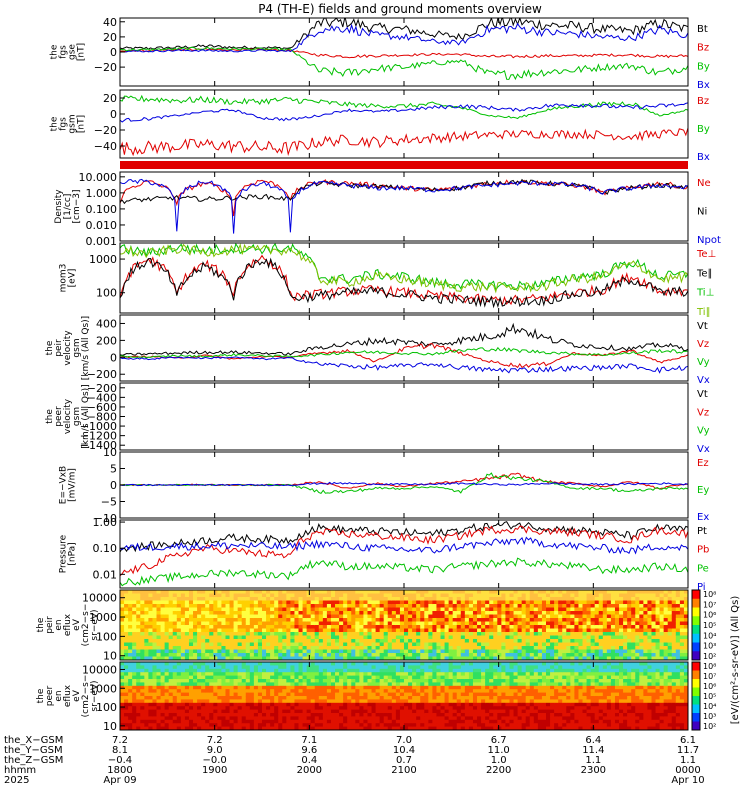 This screenshot has height=800, width=750. Describe the element at coordinates (106, 323) in the screenshot. I see `ytick-label: 400` at that location.